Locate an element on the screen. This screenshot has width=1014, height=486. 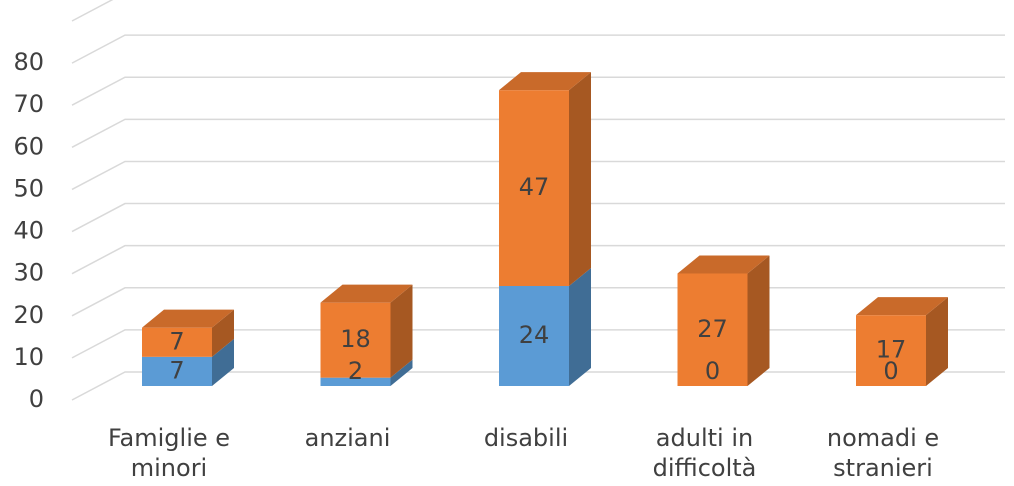
x-tick-label: nomadi e stranieri is located at coordinates (883, 453).